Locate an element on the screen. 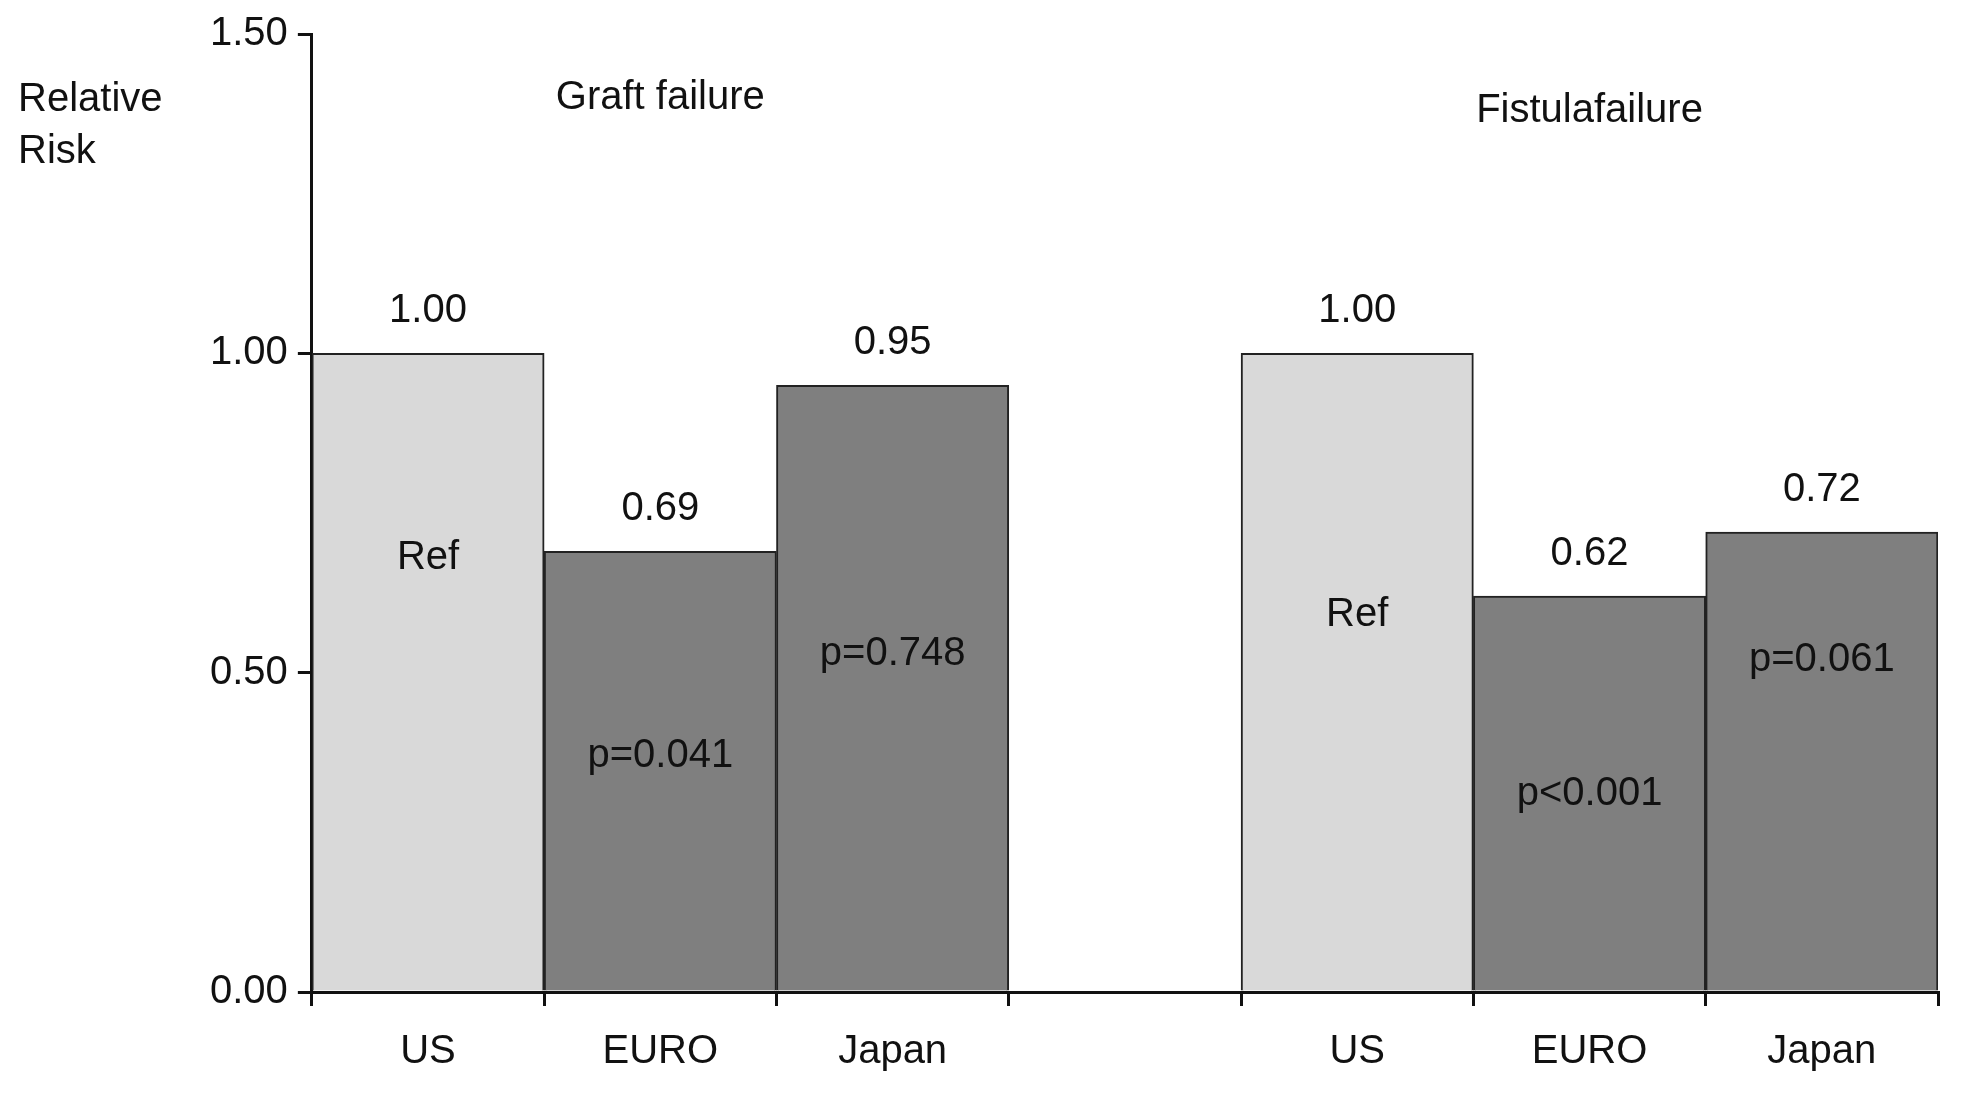 Image resolution: width=1978 pixels, height=1108 pixels. y-tick-label: 0.50 is located at coordinates (248, 669).